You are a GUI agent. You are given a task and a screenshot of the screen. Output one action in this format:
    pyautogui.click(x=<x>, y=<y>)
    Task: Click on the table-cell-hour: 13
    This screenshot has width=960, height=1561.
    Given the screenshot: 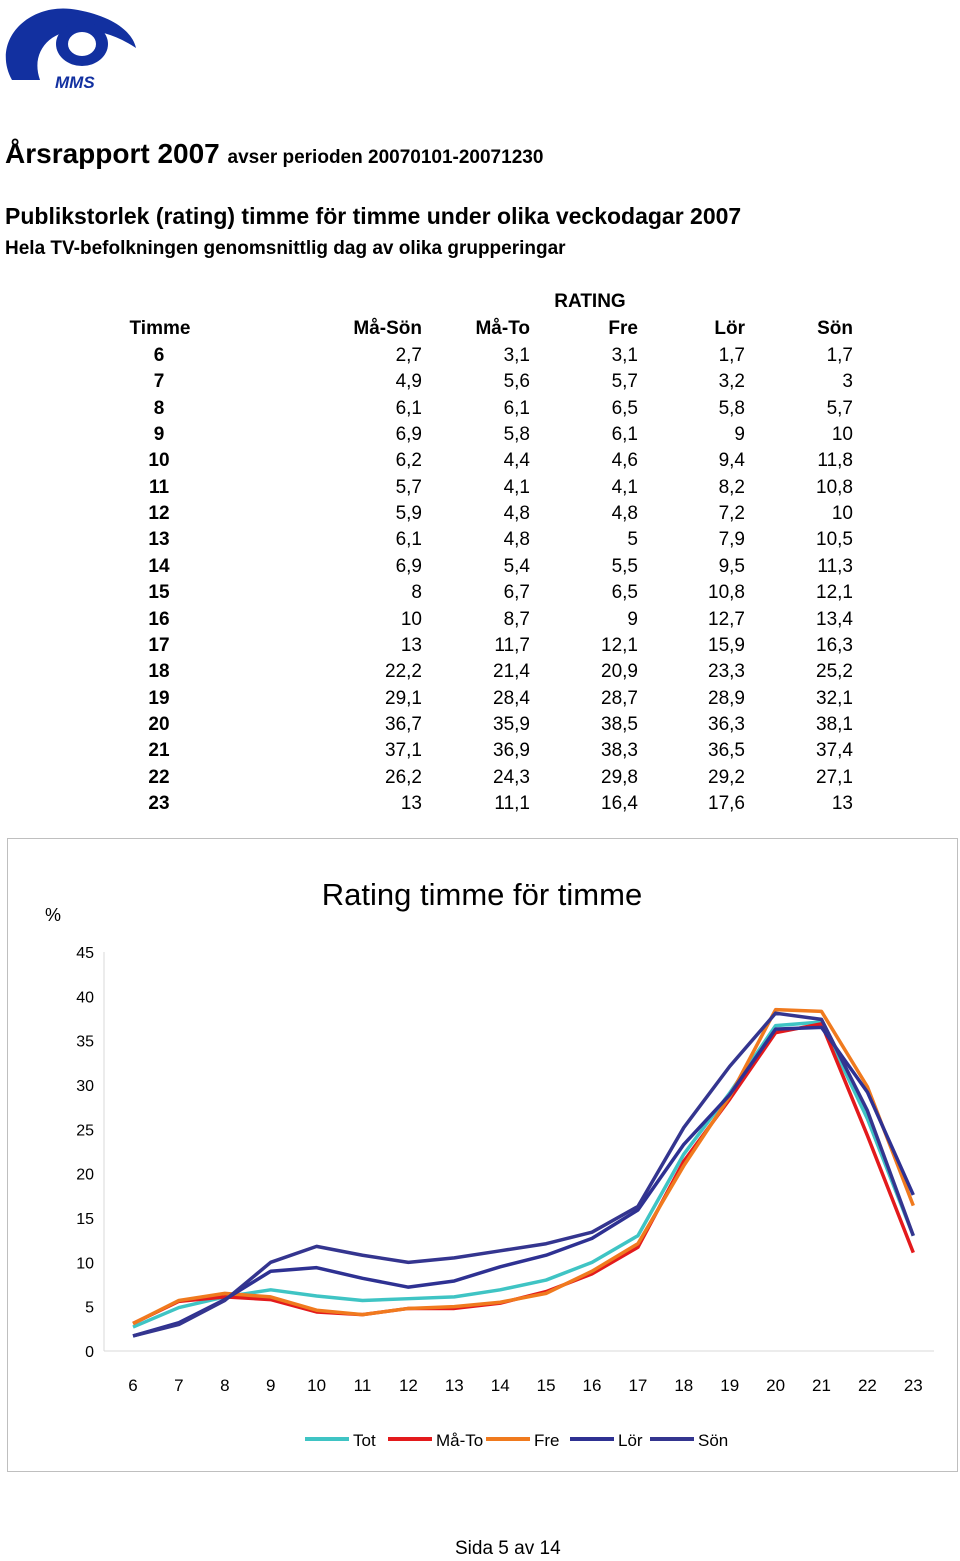 What is the action you would take?
    pyautogui.click(x=159, y=540)
    